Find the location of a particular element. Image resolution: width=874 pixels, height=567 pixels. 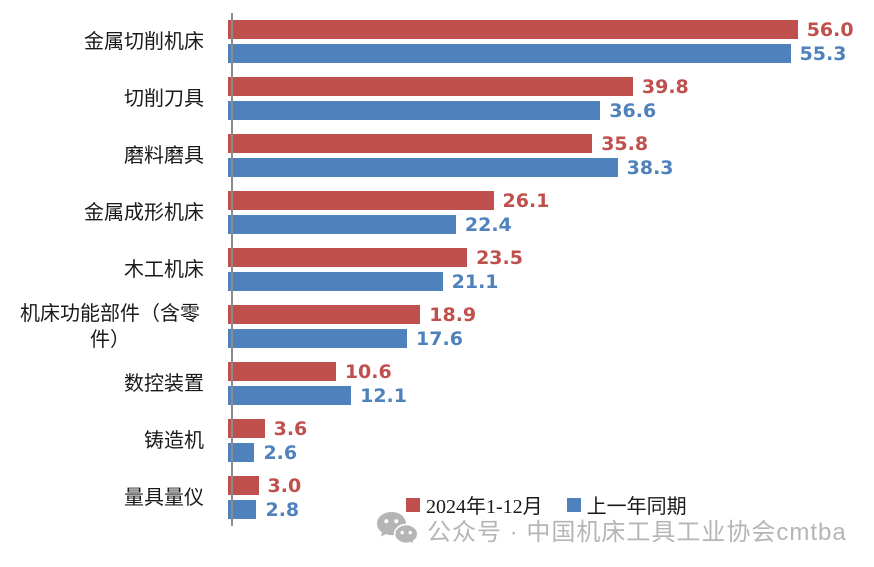

bar-value-label: 3.6 is located at coordinates (290, 428).